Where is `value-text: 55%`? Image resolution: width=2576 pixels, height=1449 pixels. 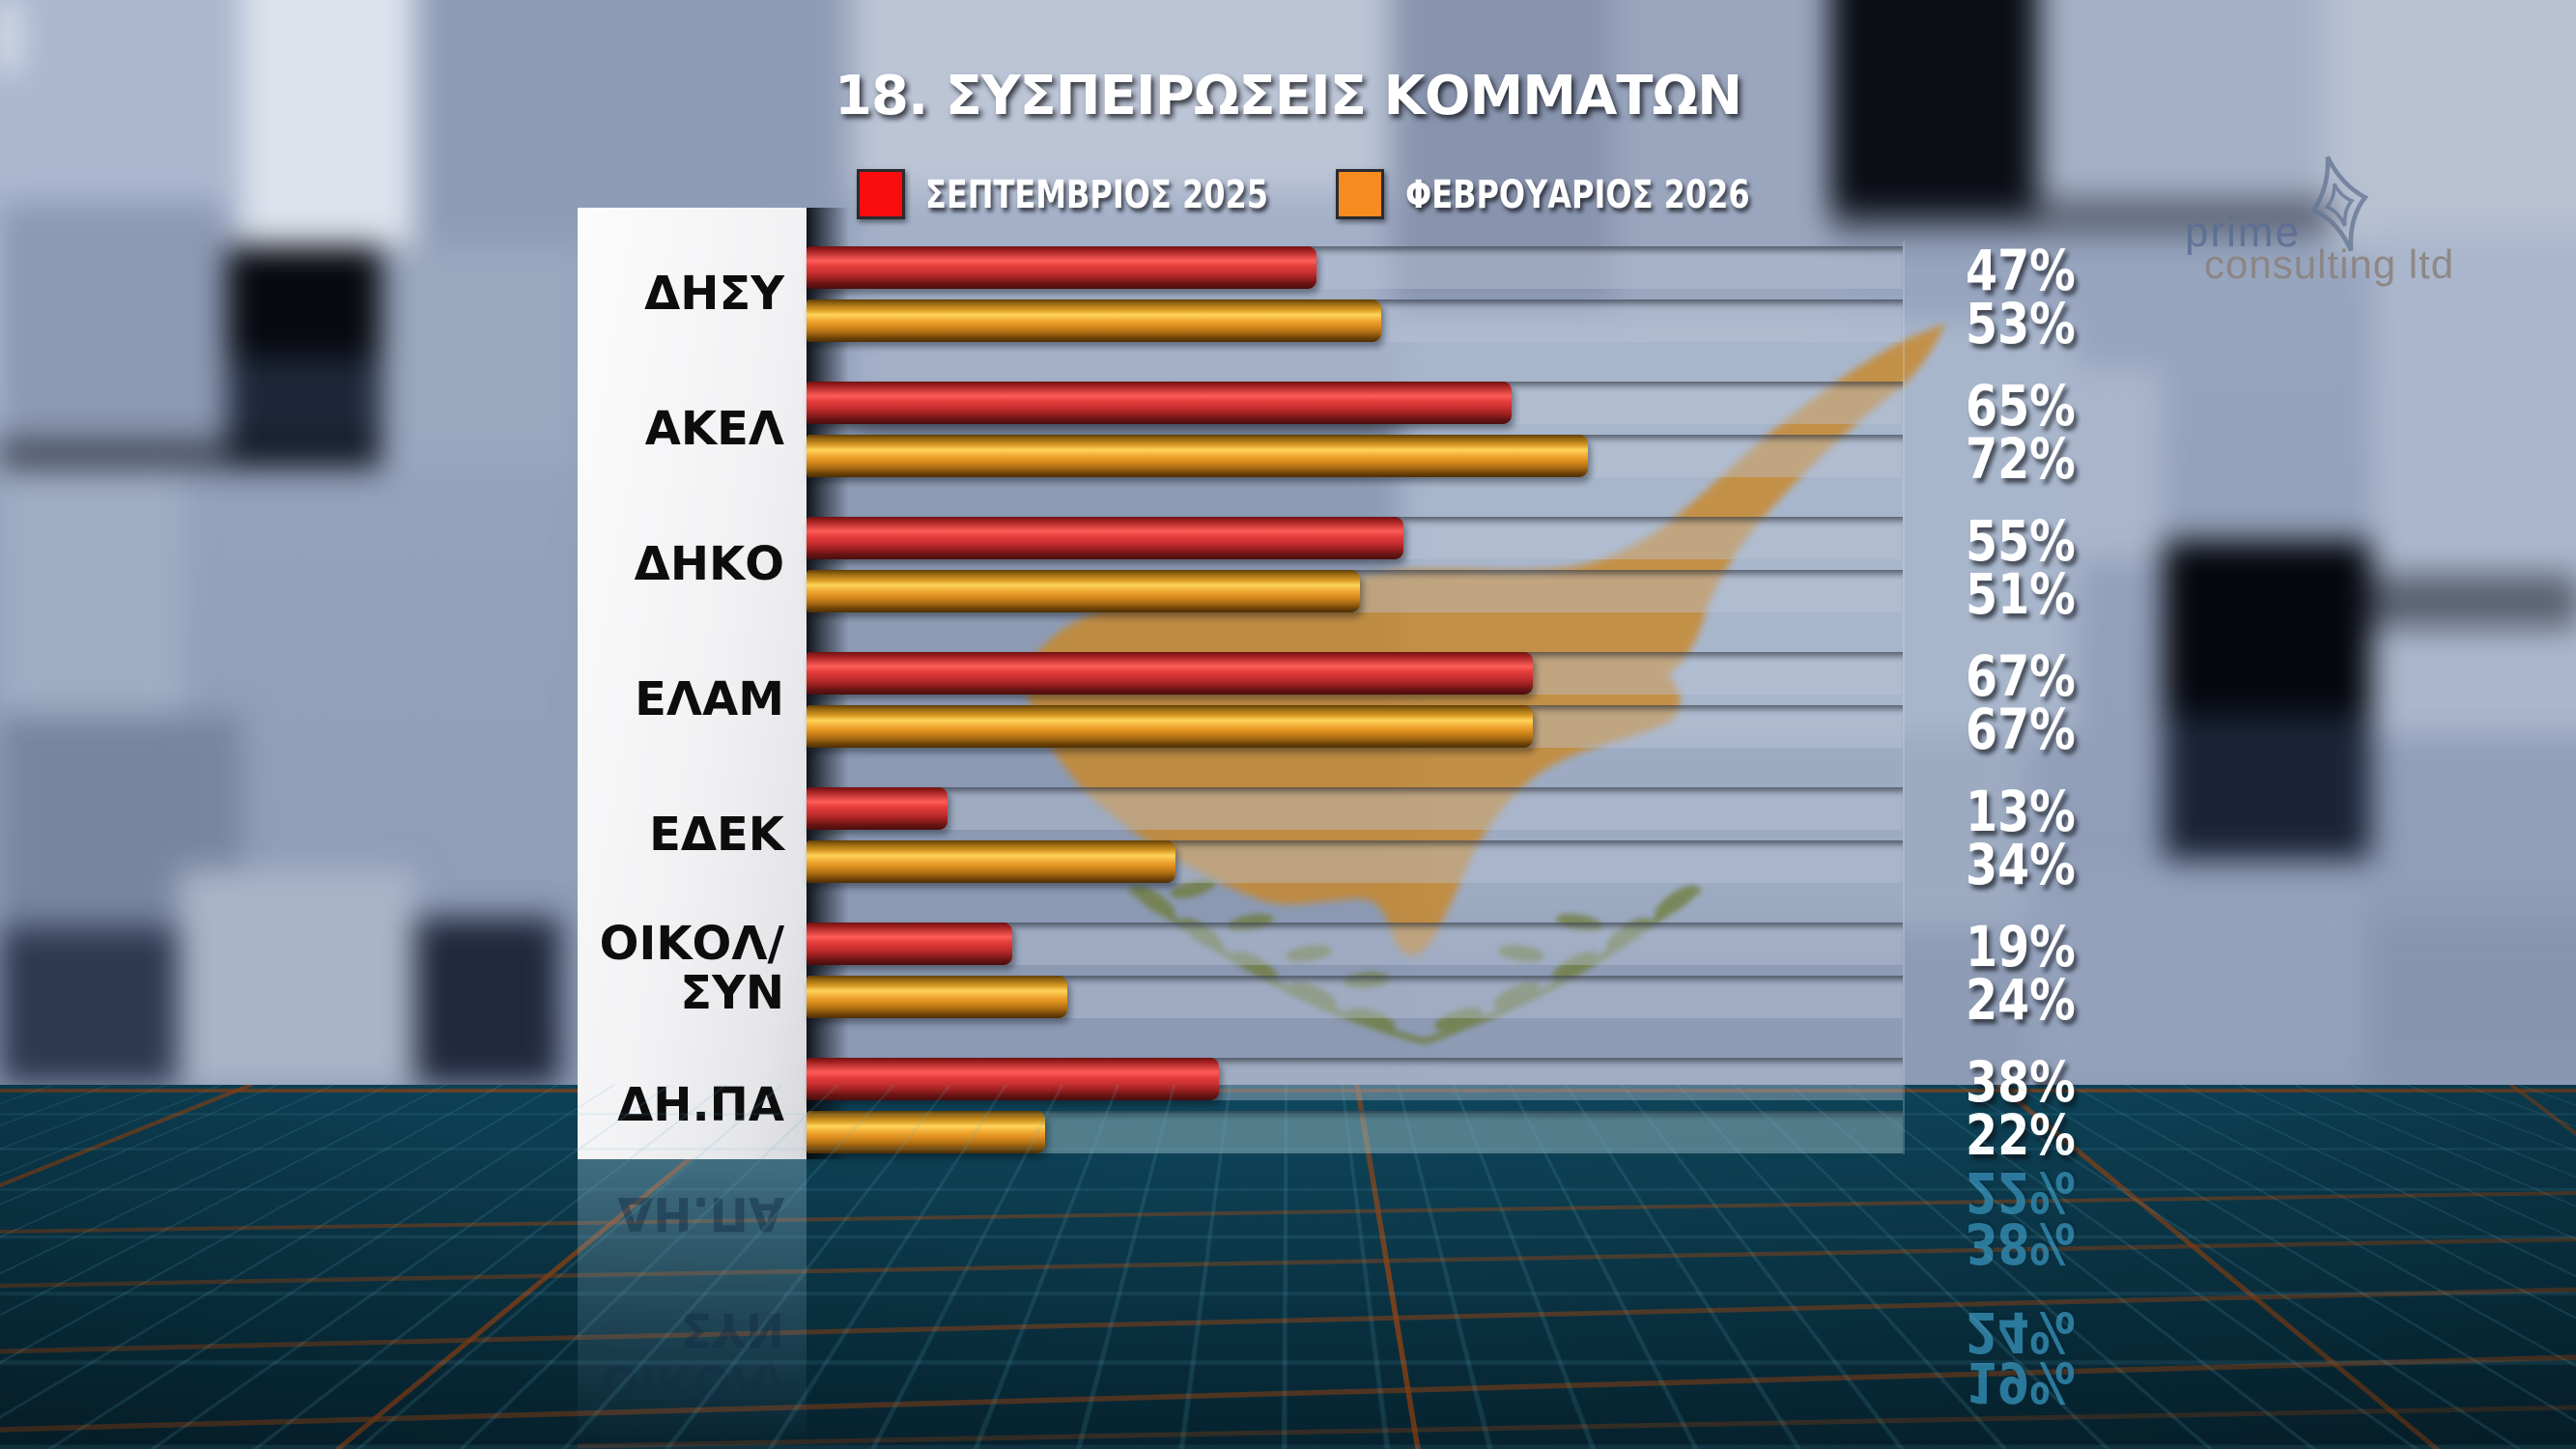
value-text: 55% is located at coordinates (2021, 541).